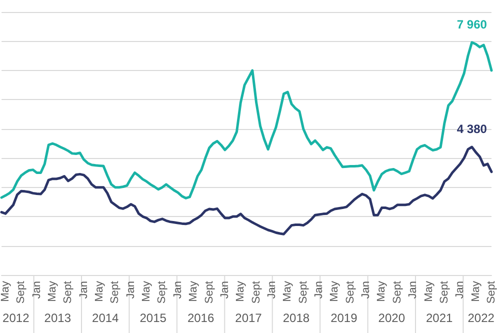 Image resolution: width=497 pixels, height=333 pixels. I want to click on data-label: 4 380, so click(472, 129).